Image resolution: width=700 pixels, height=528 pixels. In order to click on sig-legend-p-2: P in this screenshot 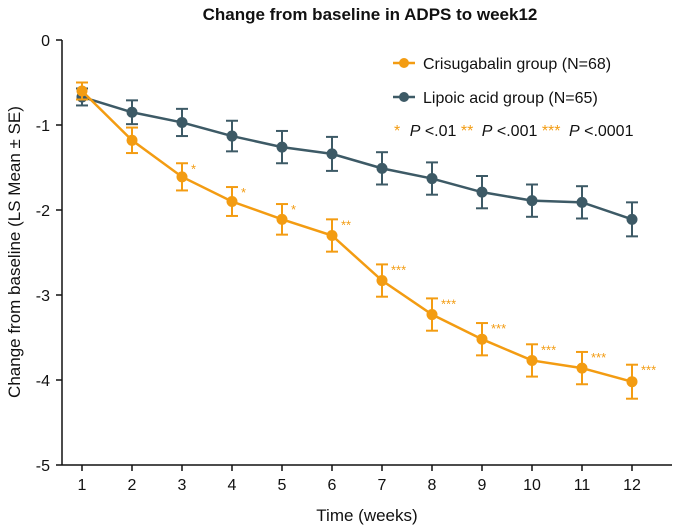, I will do `click(487, 131)`.